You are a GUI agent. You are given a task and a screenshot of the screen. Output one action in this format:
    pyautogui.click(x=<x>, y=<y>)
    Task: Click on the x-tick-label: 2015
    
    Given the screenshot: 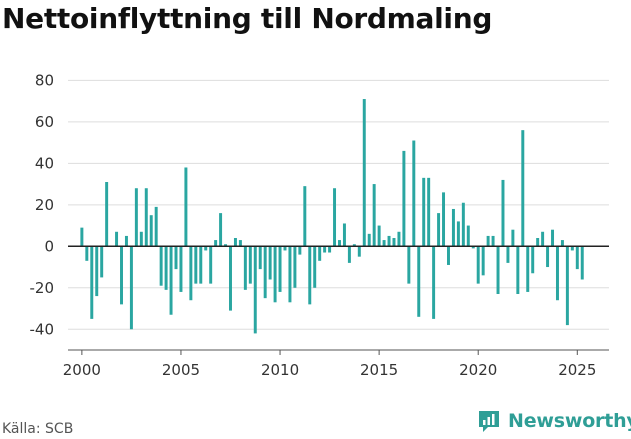 What is the action you would take?
    pyautogui.click(x=379, y=370)
    